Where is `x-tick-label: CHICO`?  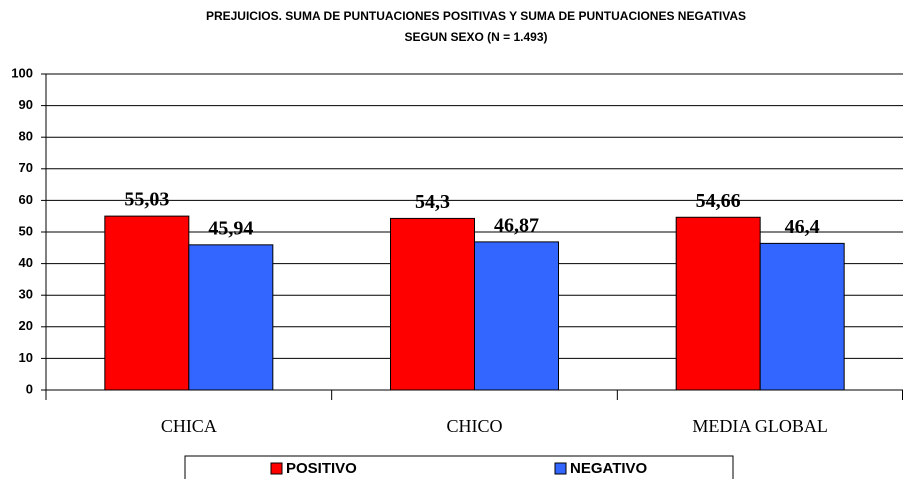
x-tick-label: CHICO is located at coordinates (474, 426).